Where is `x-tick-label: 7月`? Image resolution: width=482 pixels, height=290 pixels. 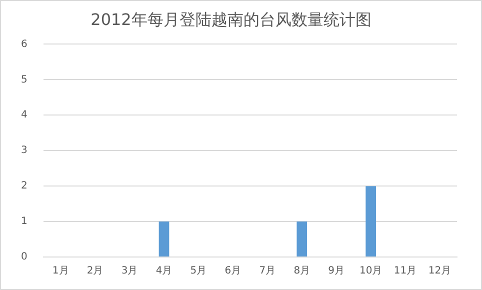
x-tick-label: 7月 is located at coordinates (267, 271).